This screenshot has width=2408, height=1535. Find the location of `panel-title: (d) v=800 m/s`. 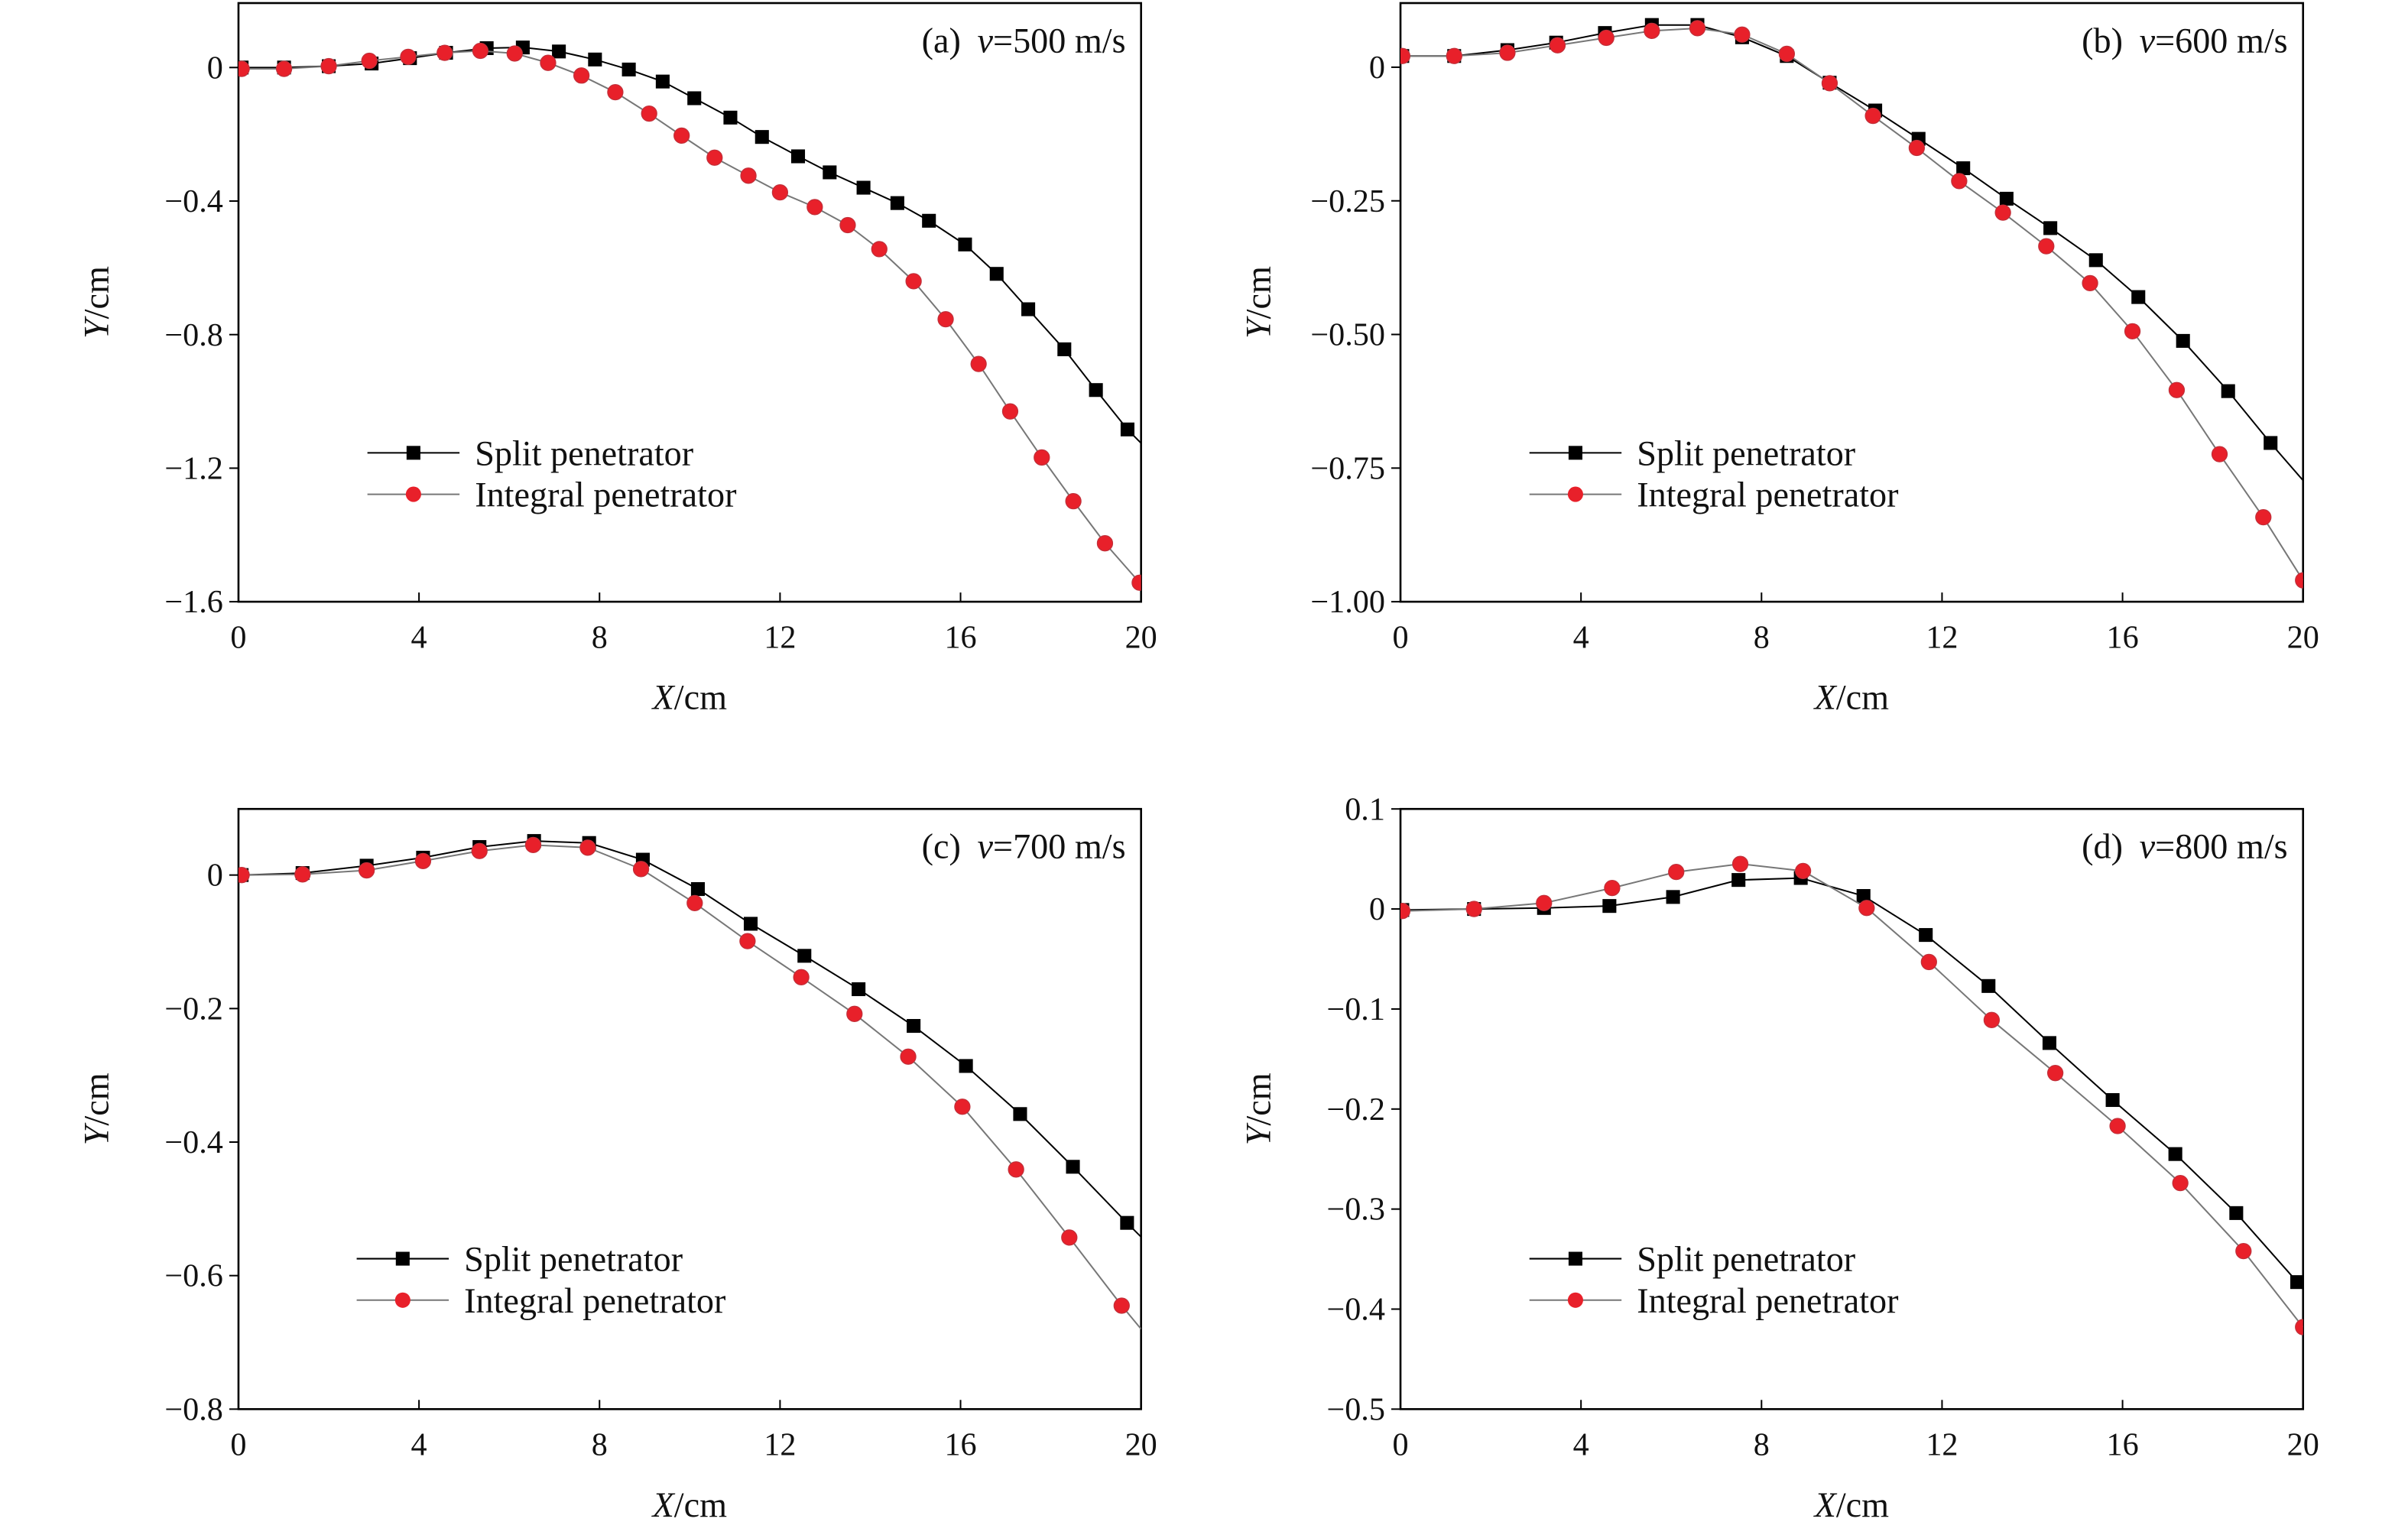

panel-title: (d) v=800 m/s is located at coordinates (2185, 845).